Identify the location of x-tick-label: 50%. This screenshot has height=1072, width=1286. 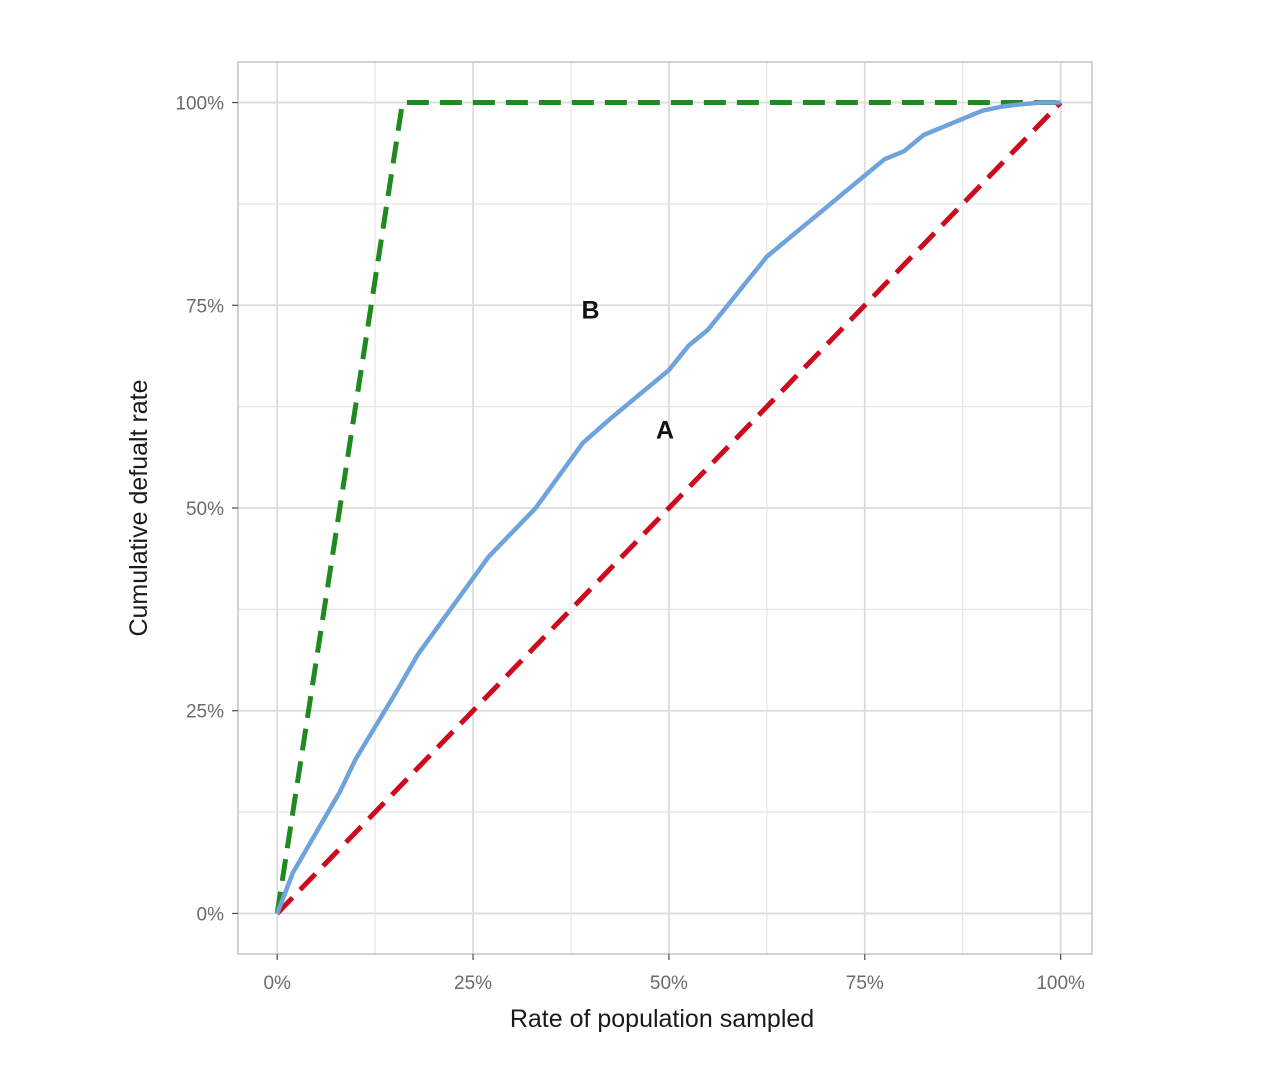
(669, 983).